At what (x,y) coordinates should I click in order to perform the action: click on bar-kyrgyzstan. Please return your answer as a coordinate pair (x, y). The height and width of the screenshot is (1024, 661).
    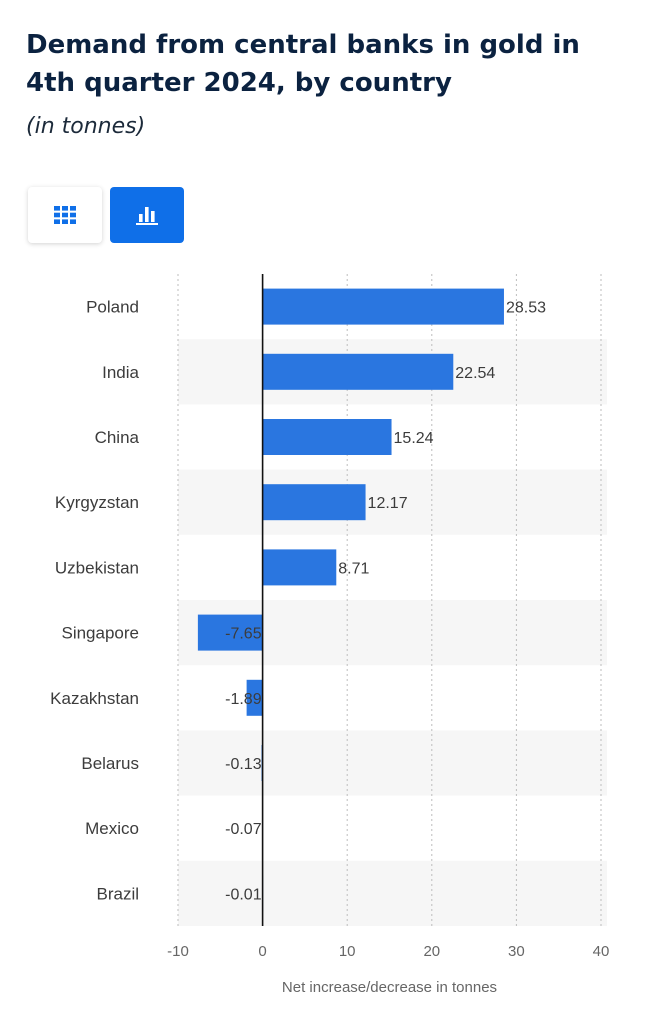
    Looking at the image, I should click on (314, 502).